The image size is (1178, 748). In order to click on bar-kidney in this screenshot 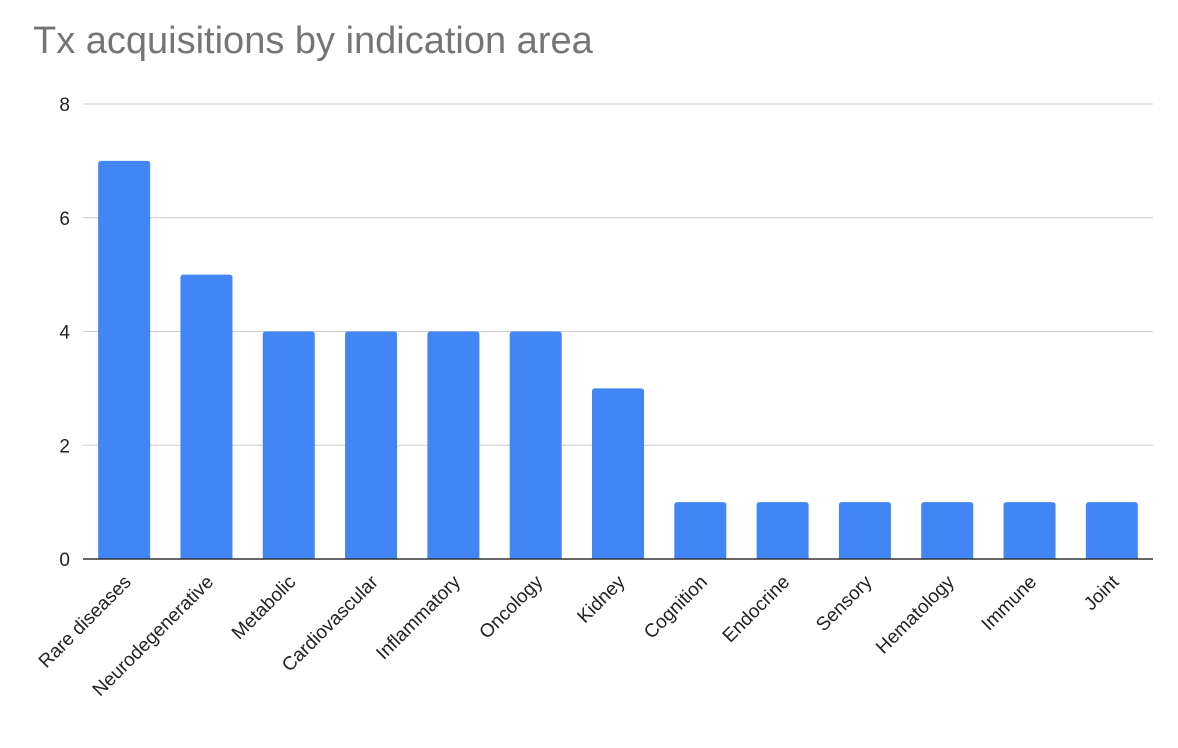, I will do `click(618, 473)`.